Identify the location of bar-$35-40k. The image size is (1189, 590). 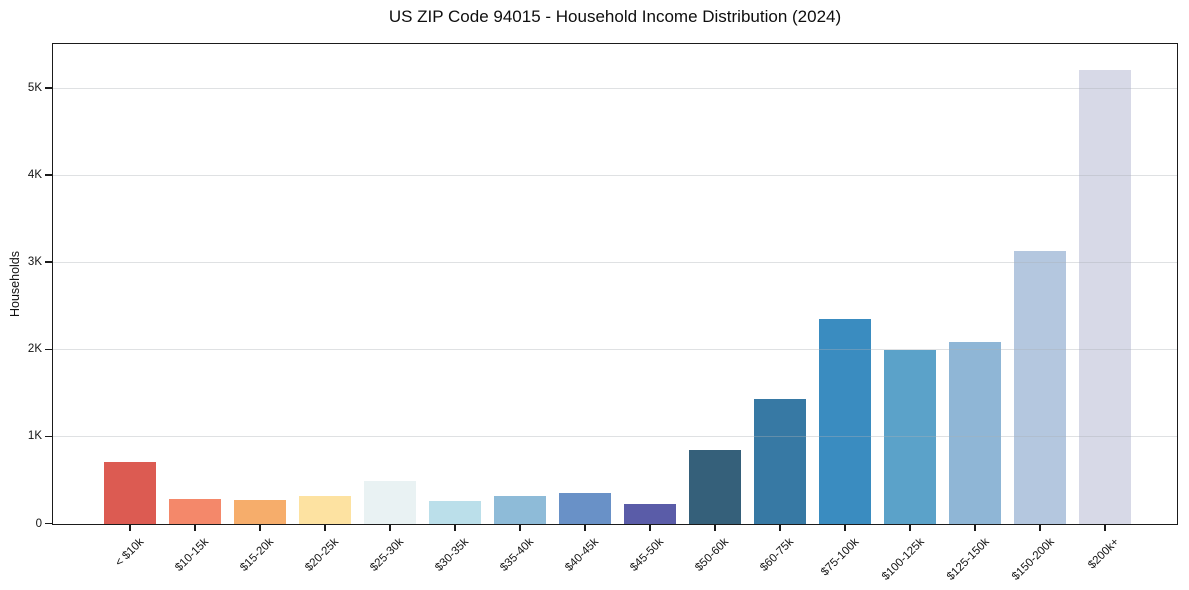
(519, 509).